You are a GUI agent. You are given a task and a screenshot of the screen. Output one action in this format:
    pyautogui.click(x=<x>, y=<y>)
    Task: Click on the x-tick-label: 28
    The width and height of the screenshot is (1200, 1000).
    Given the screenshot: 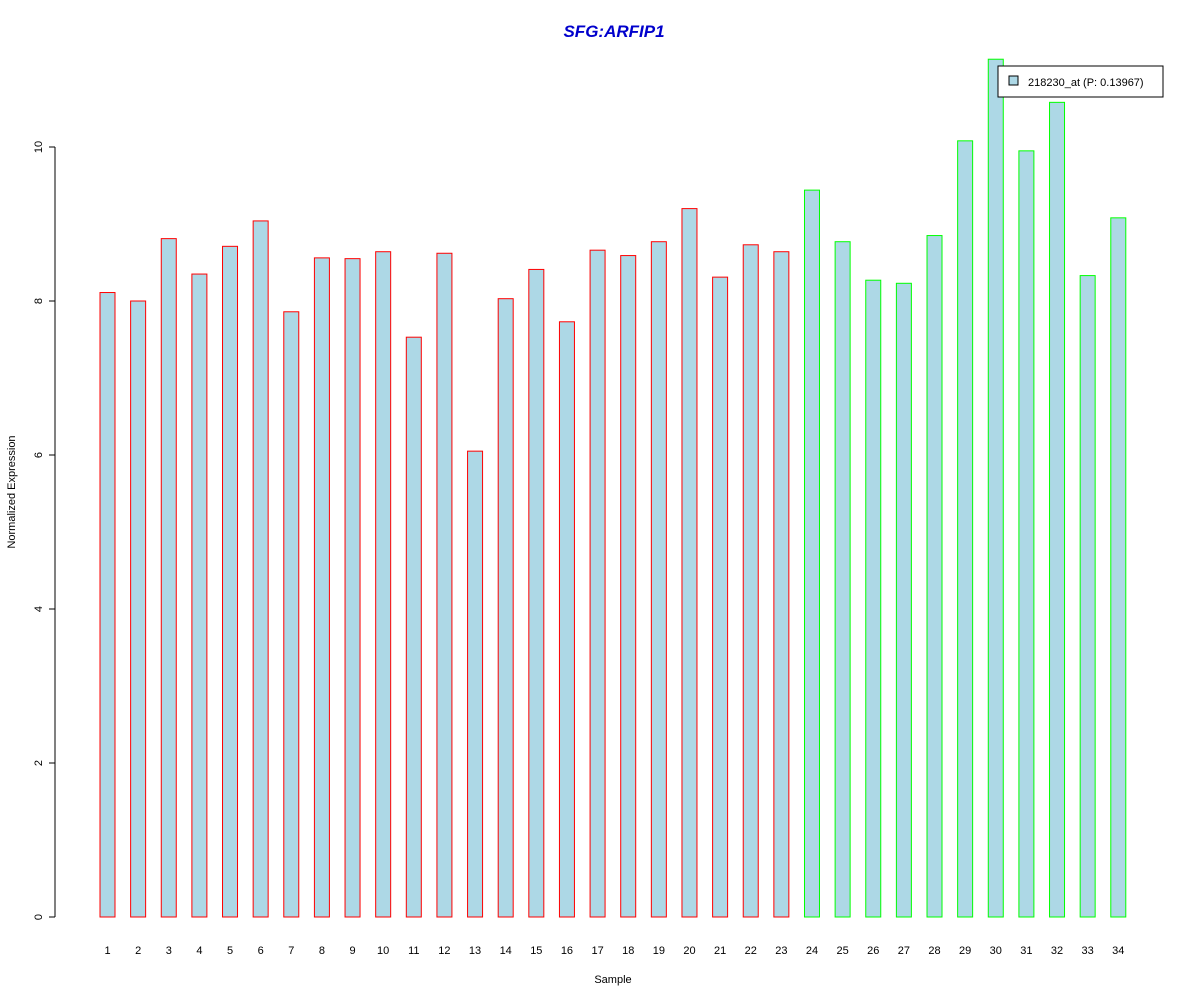 What is the action you would take?
    pyautogui.click(x=934, y=951)
    